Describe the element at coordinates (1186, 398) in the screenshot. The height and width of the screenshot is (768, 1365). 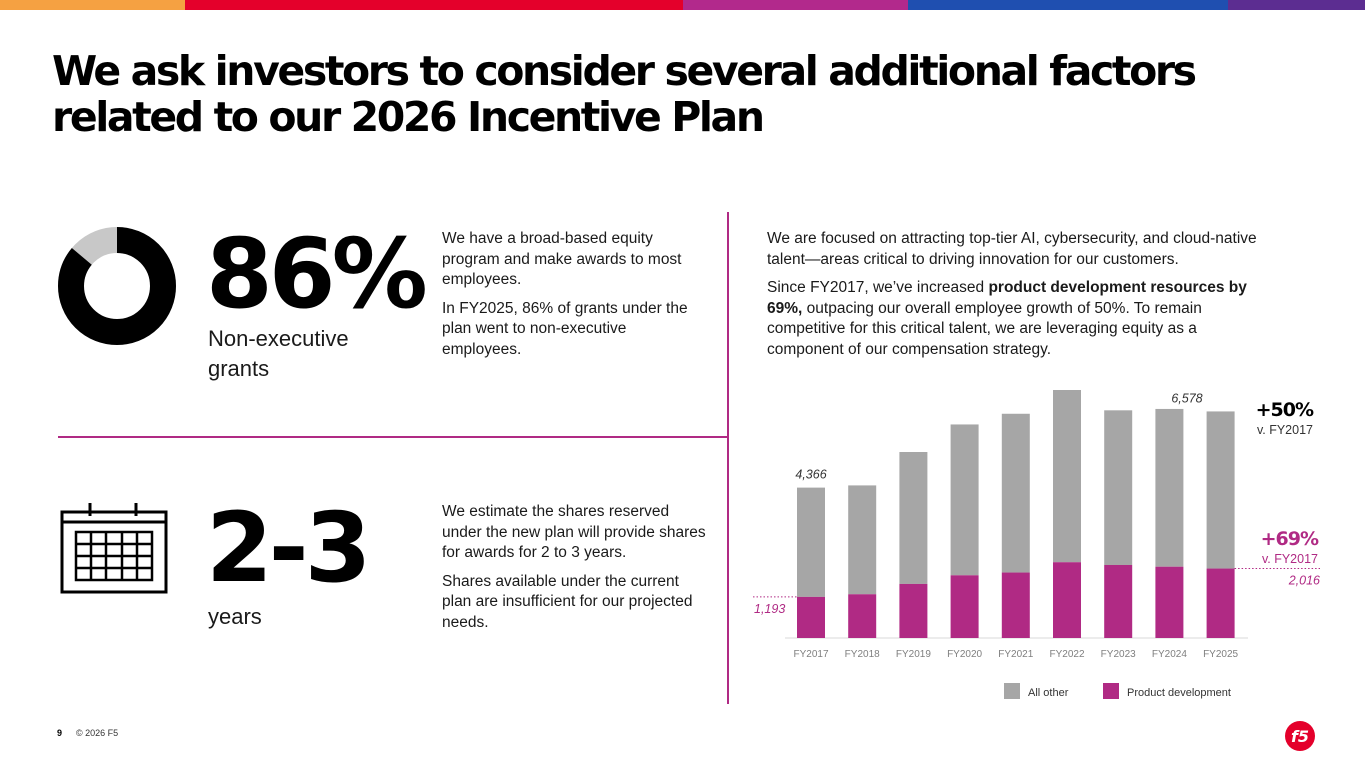
I see `total-label-last: 6,578` at that location.